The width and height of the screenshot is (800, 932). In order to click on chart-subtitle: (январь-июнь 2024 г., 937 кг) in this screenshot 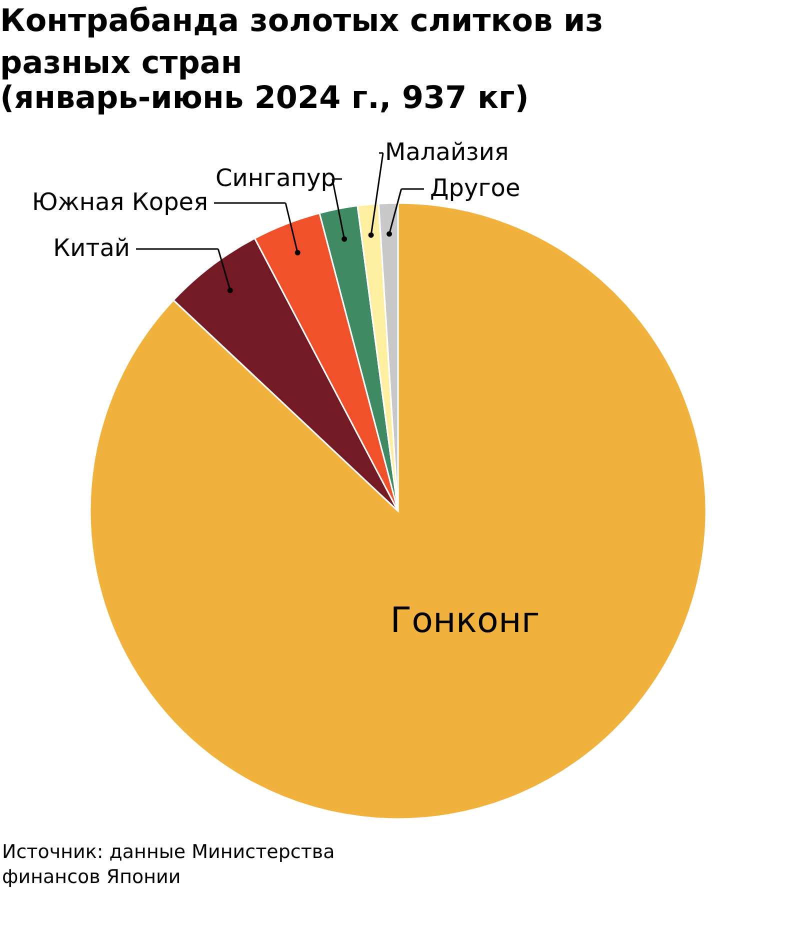, I will do `click(264, 98)`.